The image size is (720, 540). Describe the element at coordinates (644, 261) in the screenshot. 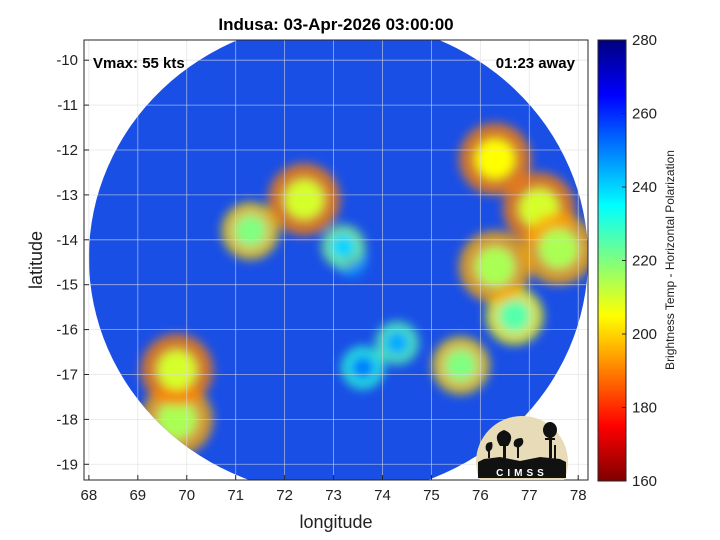

I see `colorbar-tick-label: 220` at that location.